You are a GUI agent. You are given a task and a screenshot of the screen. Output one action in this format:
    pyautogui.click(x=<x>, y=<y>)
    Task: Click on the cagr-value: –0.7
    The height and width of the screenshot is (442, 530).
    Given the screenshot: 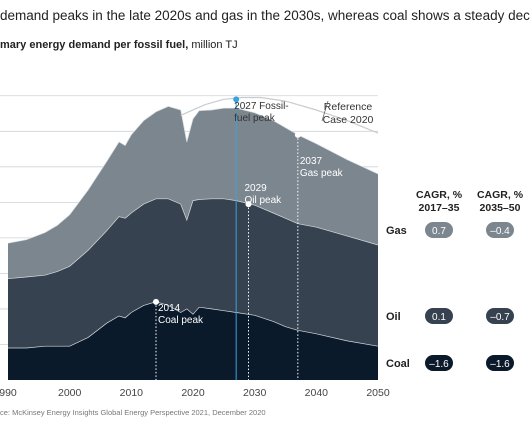 What is the action you would take?
    pyautogui.click(x=500, y=317)
    